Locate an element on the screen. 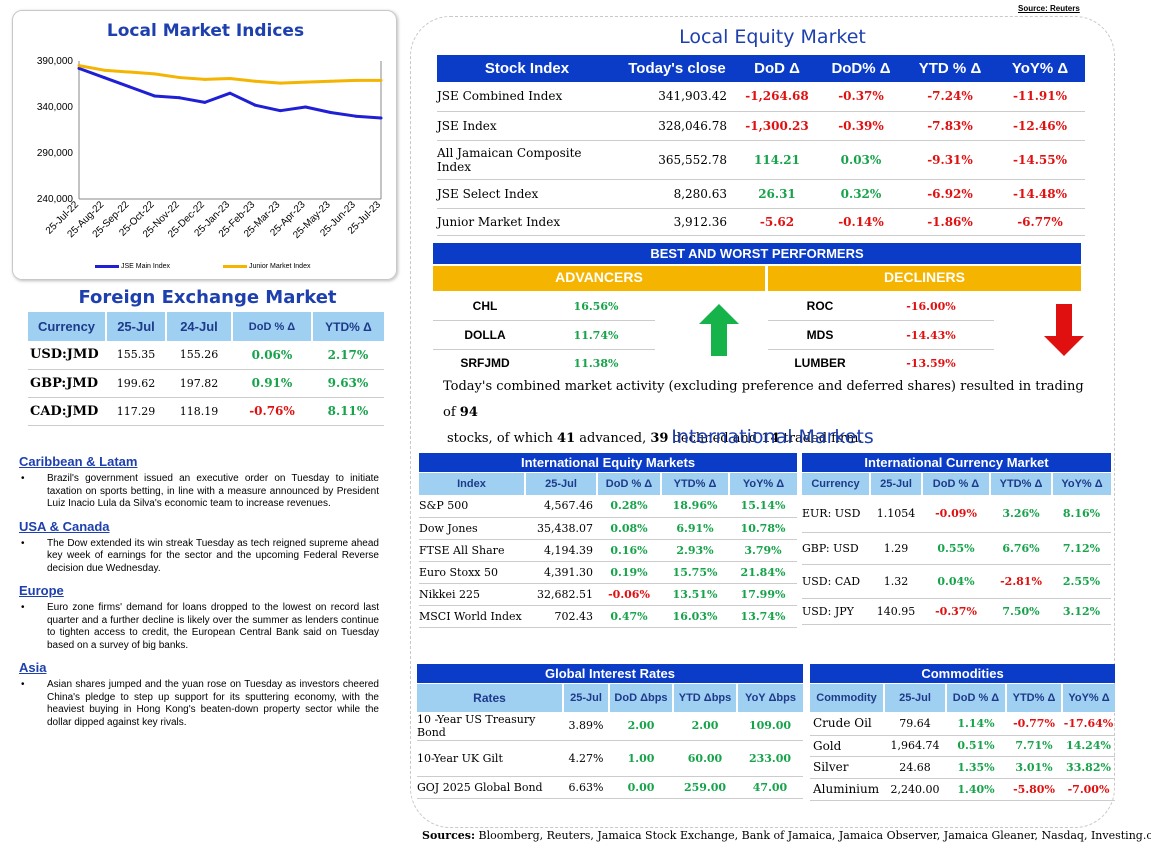 This screenshot has width=1151, height=852. y-tick-label: 290,000 is located at coordinates (55, 153).